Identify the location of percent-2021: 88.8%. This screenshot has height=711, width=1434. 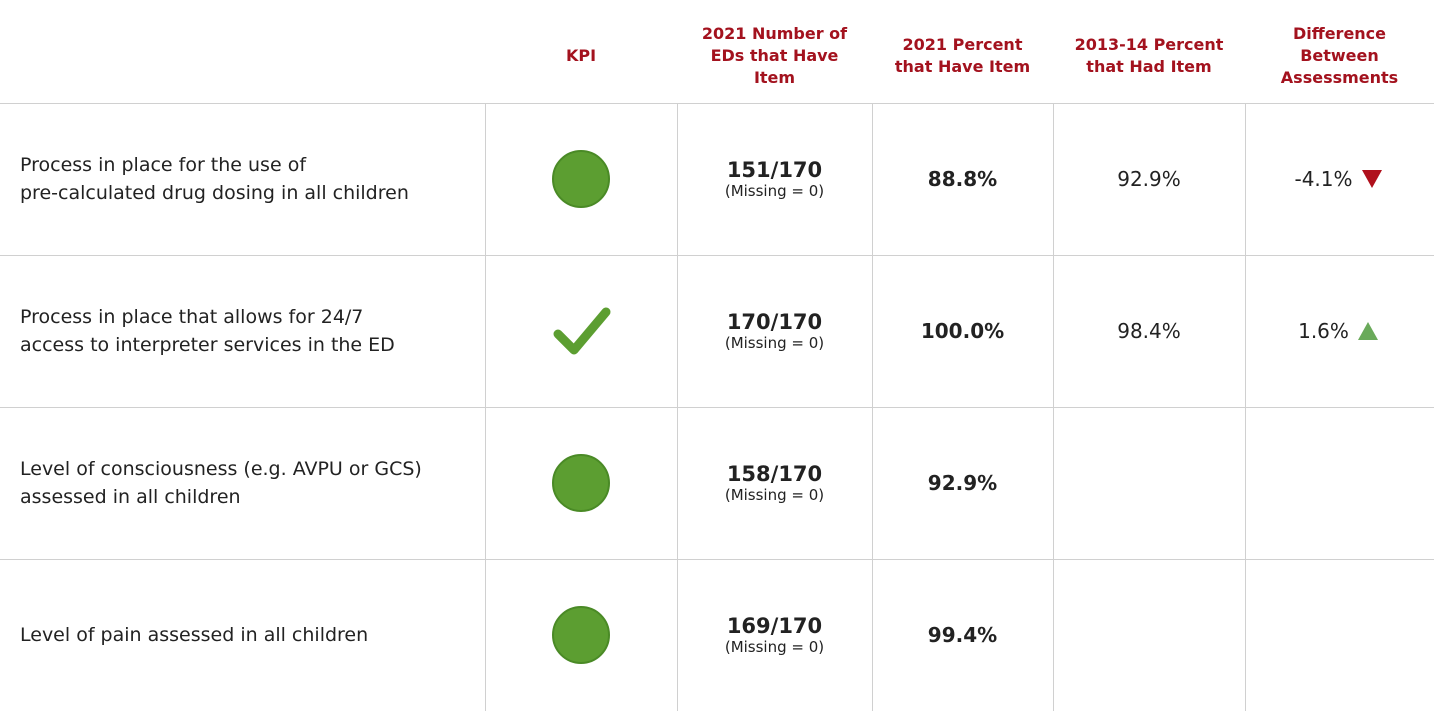
(962, 179).